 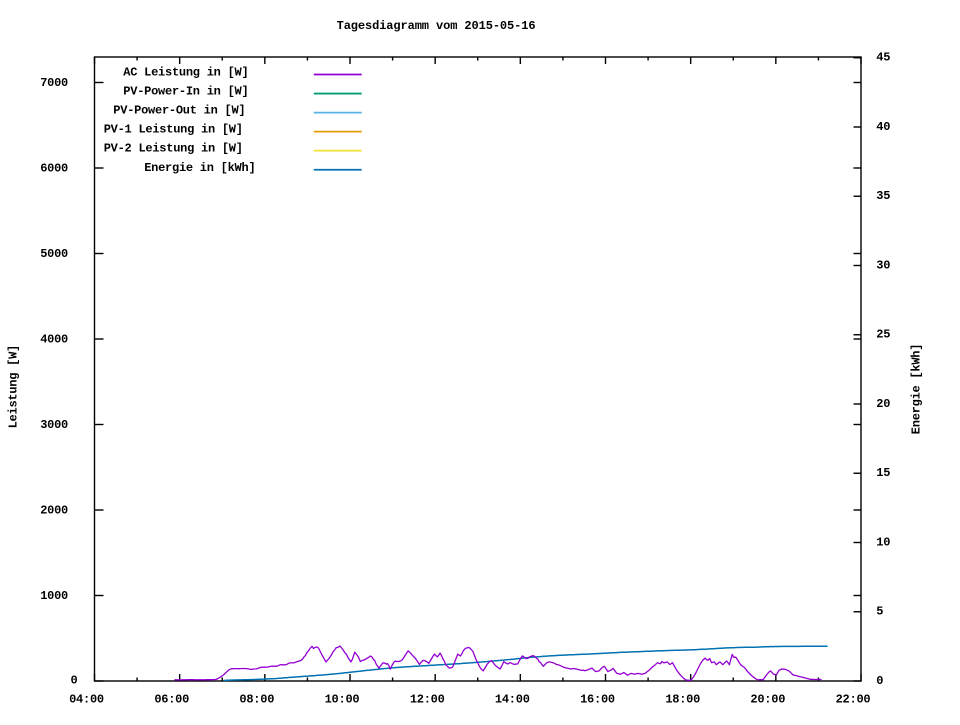 What do you see at coordinates (173, 130) in the screenshot?
I see `svg-text: PV-1 Leistung in [W]` at bounding box center [173, 130].